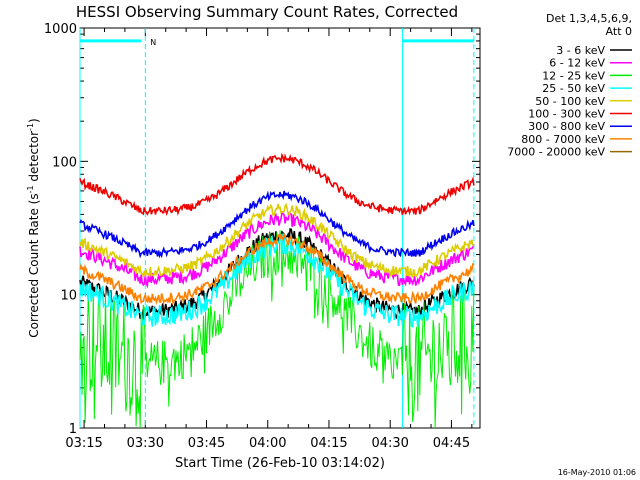 This screenshot has width=640, height=480. I want to click on legend-label: 800 - 7000 keV, so click(563, 139).